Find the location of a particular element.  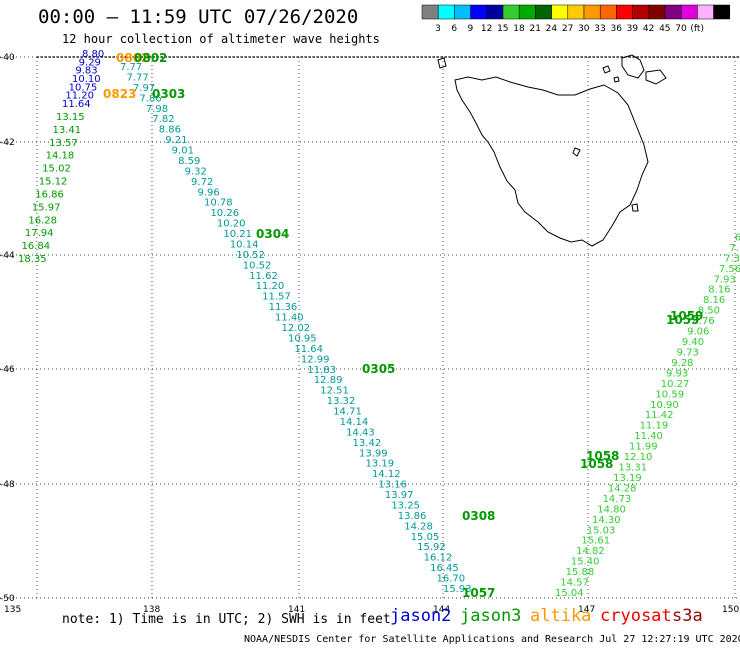

colorbar-label: 21 is located at coordinates (534, 29).